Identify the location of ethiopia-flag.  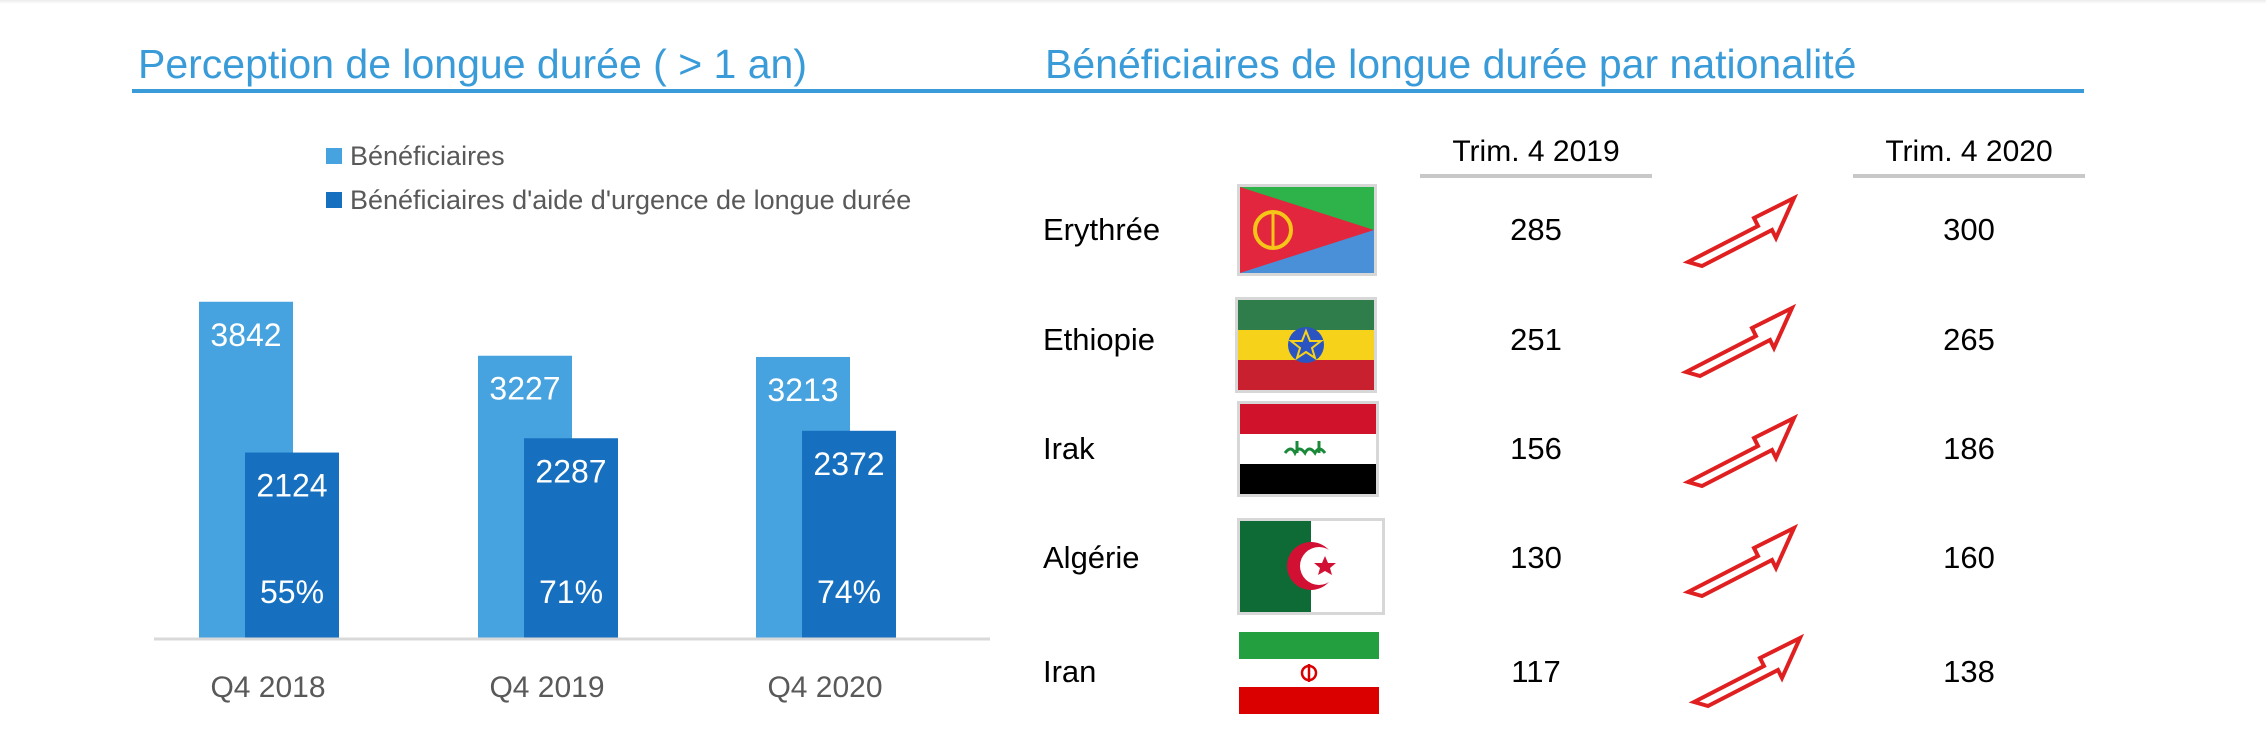
(1306, 345).